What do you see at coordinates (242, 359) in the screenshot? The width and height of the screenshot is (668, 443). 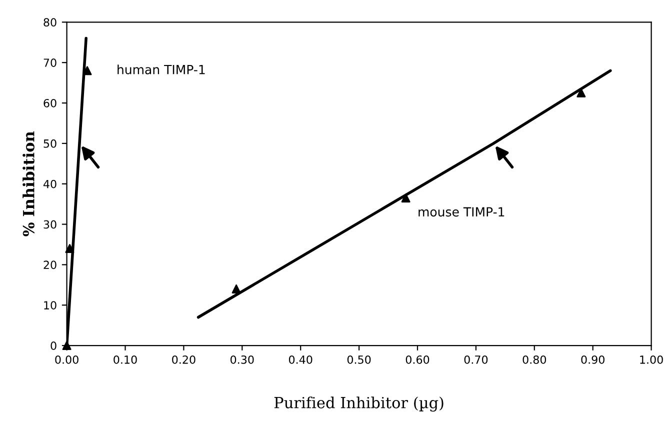 I see `x-tick-label: 0.30` at bounding box center [242, 359].